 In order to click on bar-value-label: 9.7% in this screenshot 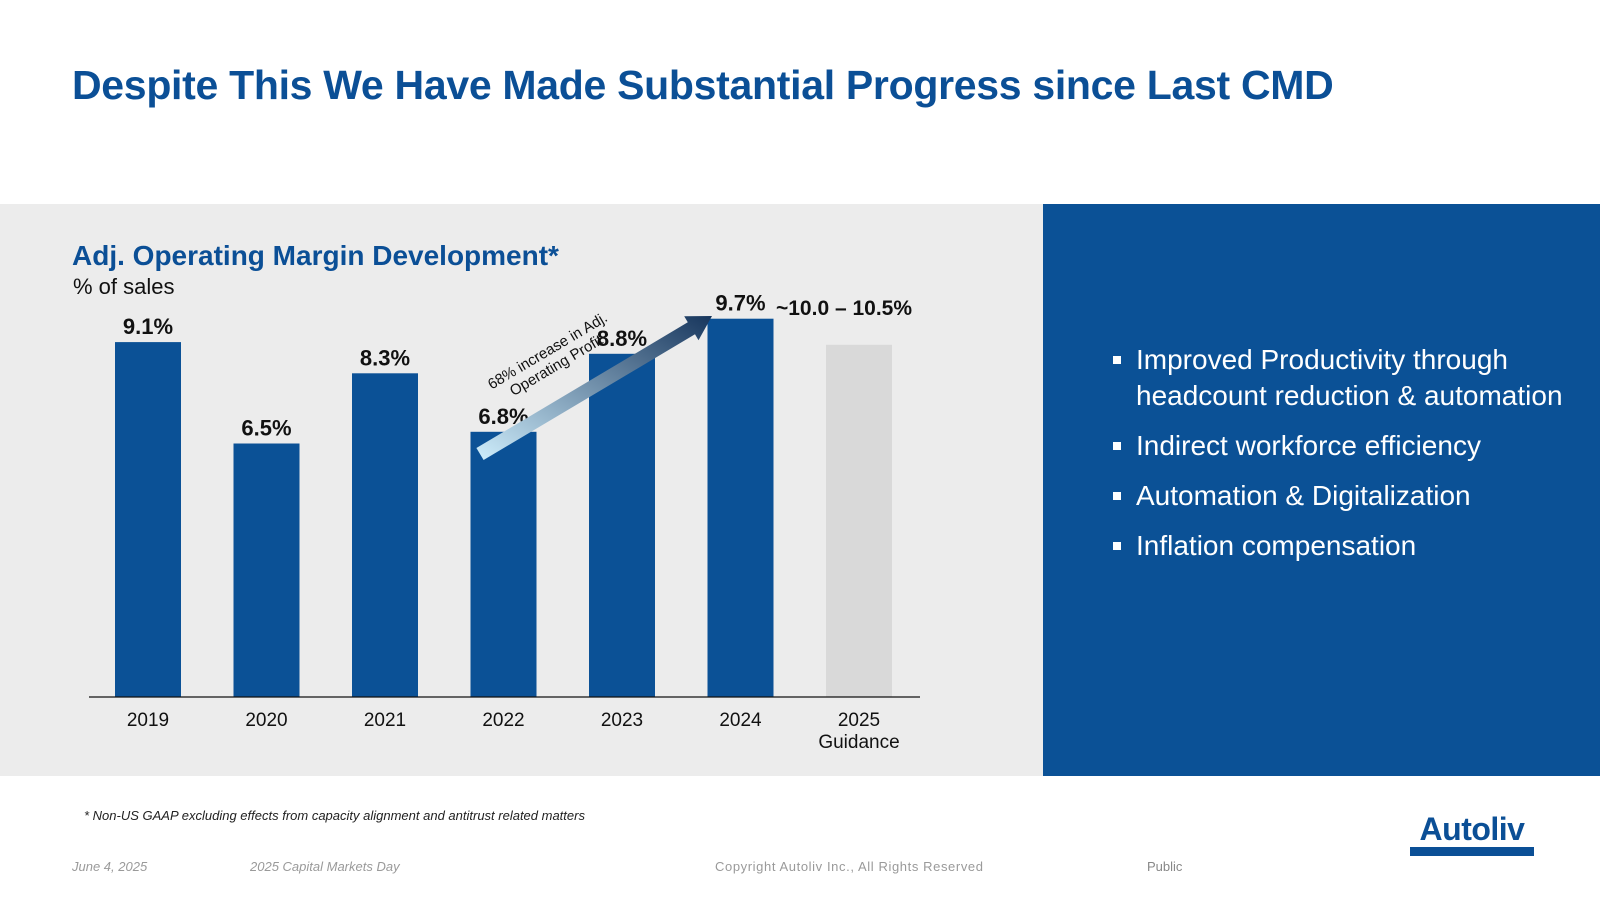, I will do `click(740, 303)`.